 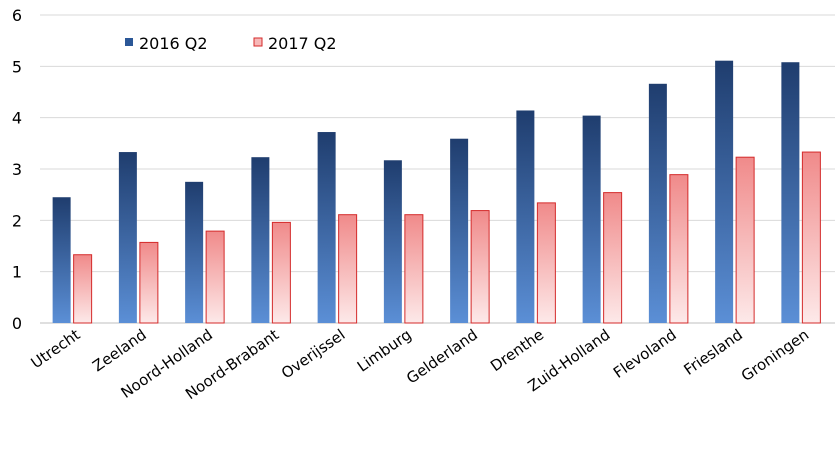 I want to click on x-tick-label: Gelderland, so click(x=442, y=357).